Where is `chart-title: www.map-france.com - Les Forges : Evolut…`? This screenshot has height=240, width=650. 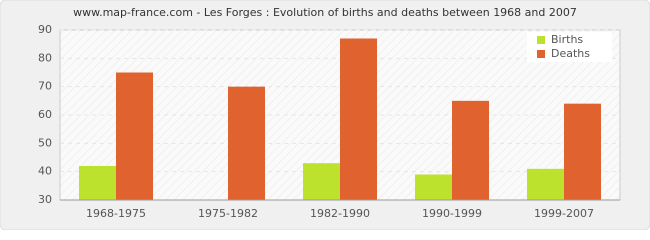
chart-title: www.map-france.com - Les Forges : Evolut… is located at coordinates (325, 12).